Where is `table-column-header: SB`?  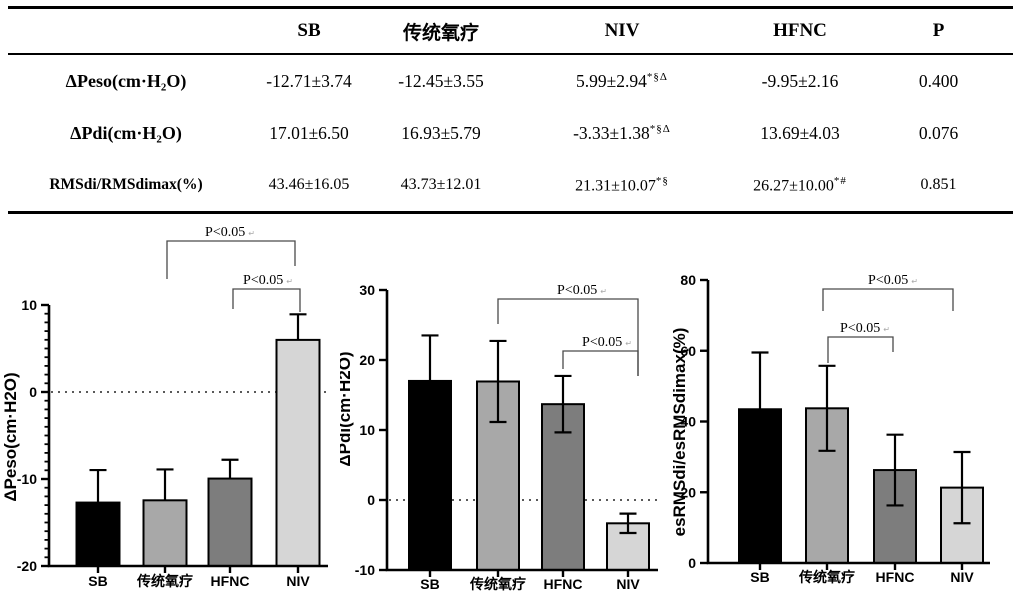 table-column-header: SB is located at coordinates (309, 31).